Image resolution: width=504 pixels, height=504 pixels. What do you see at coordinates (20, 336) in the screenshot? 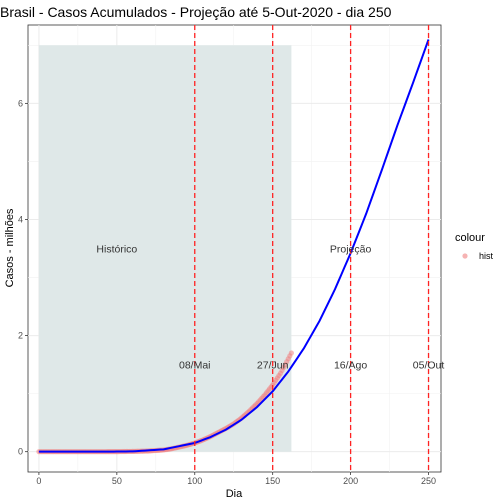
I see `y-tick-label: 2` at bounding box center [20, 336].